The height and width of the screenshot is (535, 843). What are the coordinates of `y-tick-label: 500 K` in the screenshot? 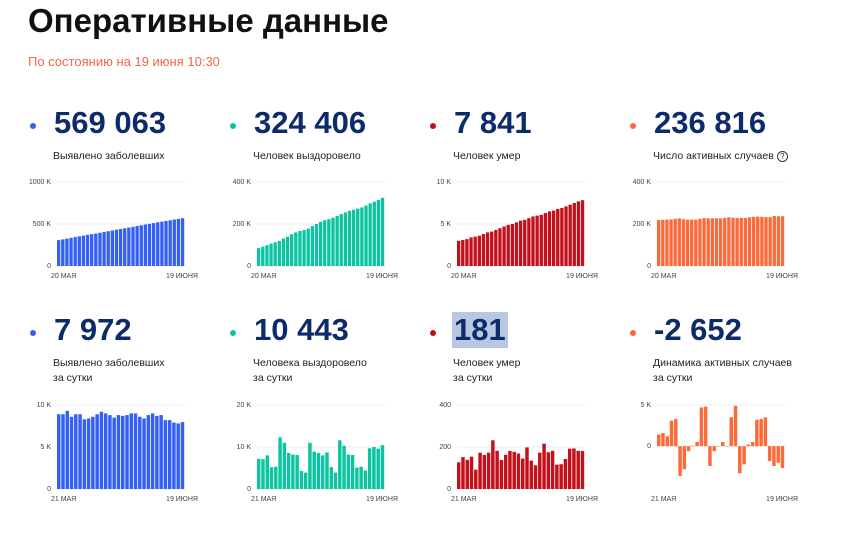 It's located at (42, 224).